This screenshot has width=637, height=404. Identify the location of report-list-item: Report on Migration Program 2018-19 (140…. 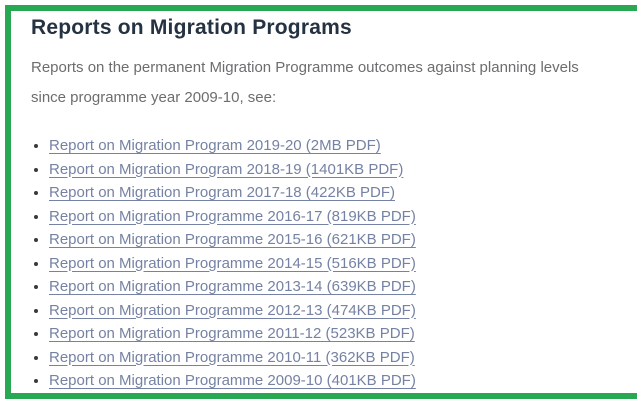
(343, 170).